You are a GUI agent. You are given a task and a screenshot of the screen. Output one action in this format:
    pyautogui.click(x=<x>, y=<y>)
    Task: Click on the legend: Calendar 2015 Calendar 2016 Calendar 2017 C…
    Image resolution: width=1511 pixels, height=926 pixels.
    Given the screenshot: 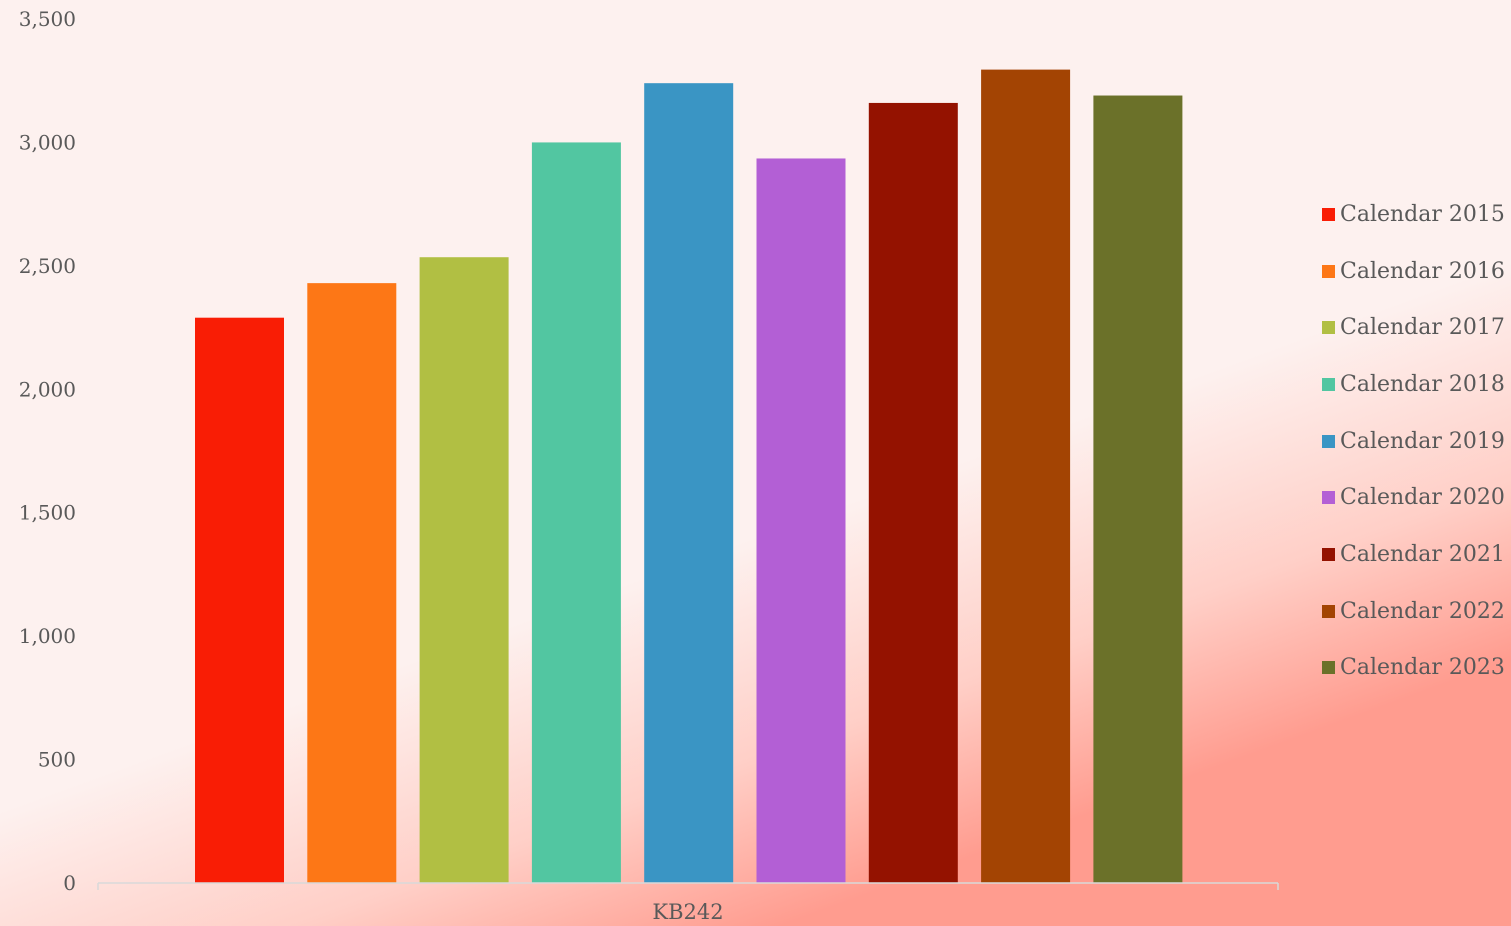 What is the action you would take?
    pyautogui.click(x=1413, y=441)
    